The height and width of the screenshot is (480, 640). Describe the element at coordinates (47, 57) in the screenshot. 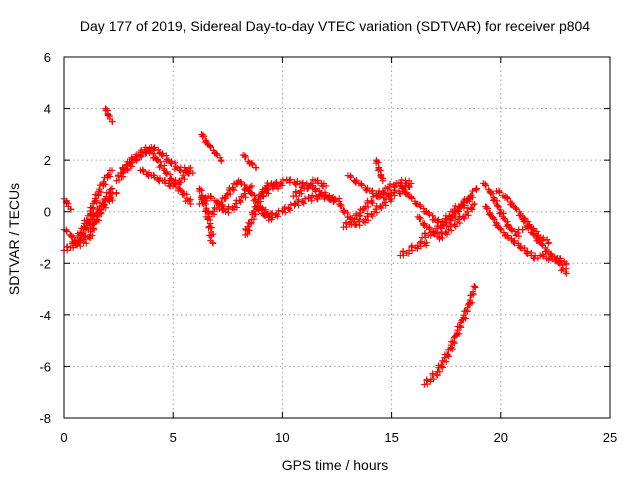

I see `y-tick-label: 6` at that location.